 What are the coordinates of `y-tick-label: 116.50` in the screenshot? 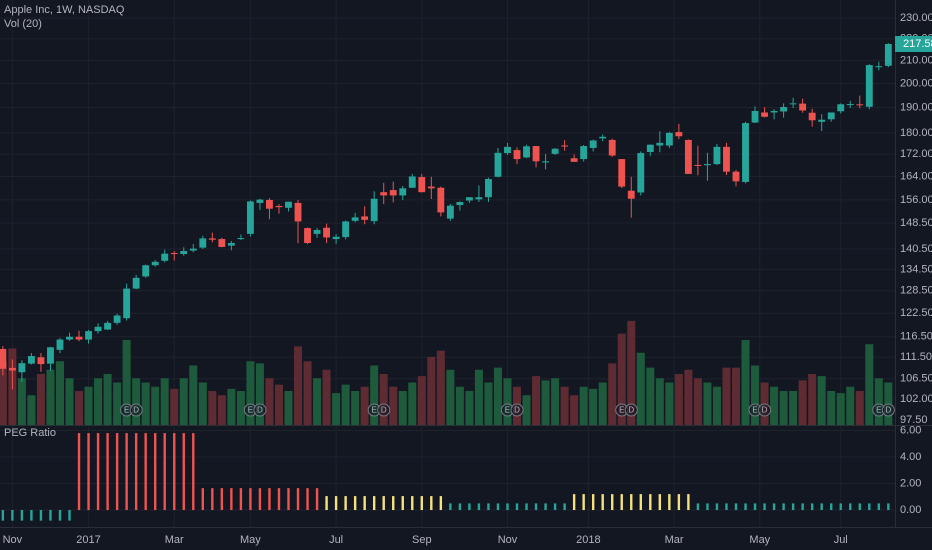 It's located at (916, 337).